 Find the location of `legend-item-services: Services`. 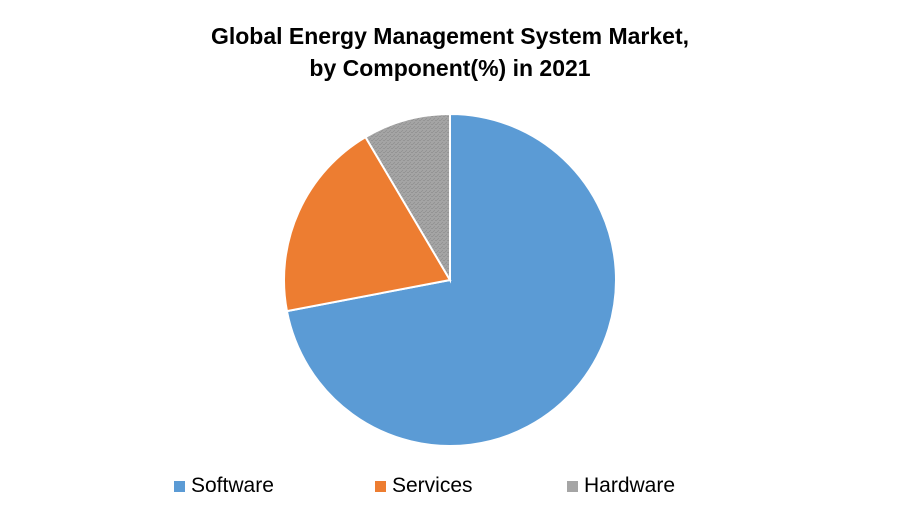

legend-item-services: Services is located at coordinates (424, 486).